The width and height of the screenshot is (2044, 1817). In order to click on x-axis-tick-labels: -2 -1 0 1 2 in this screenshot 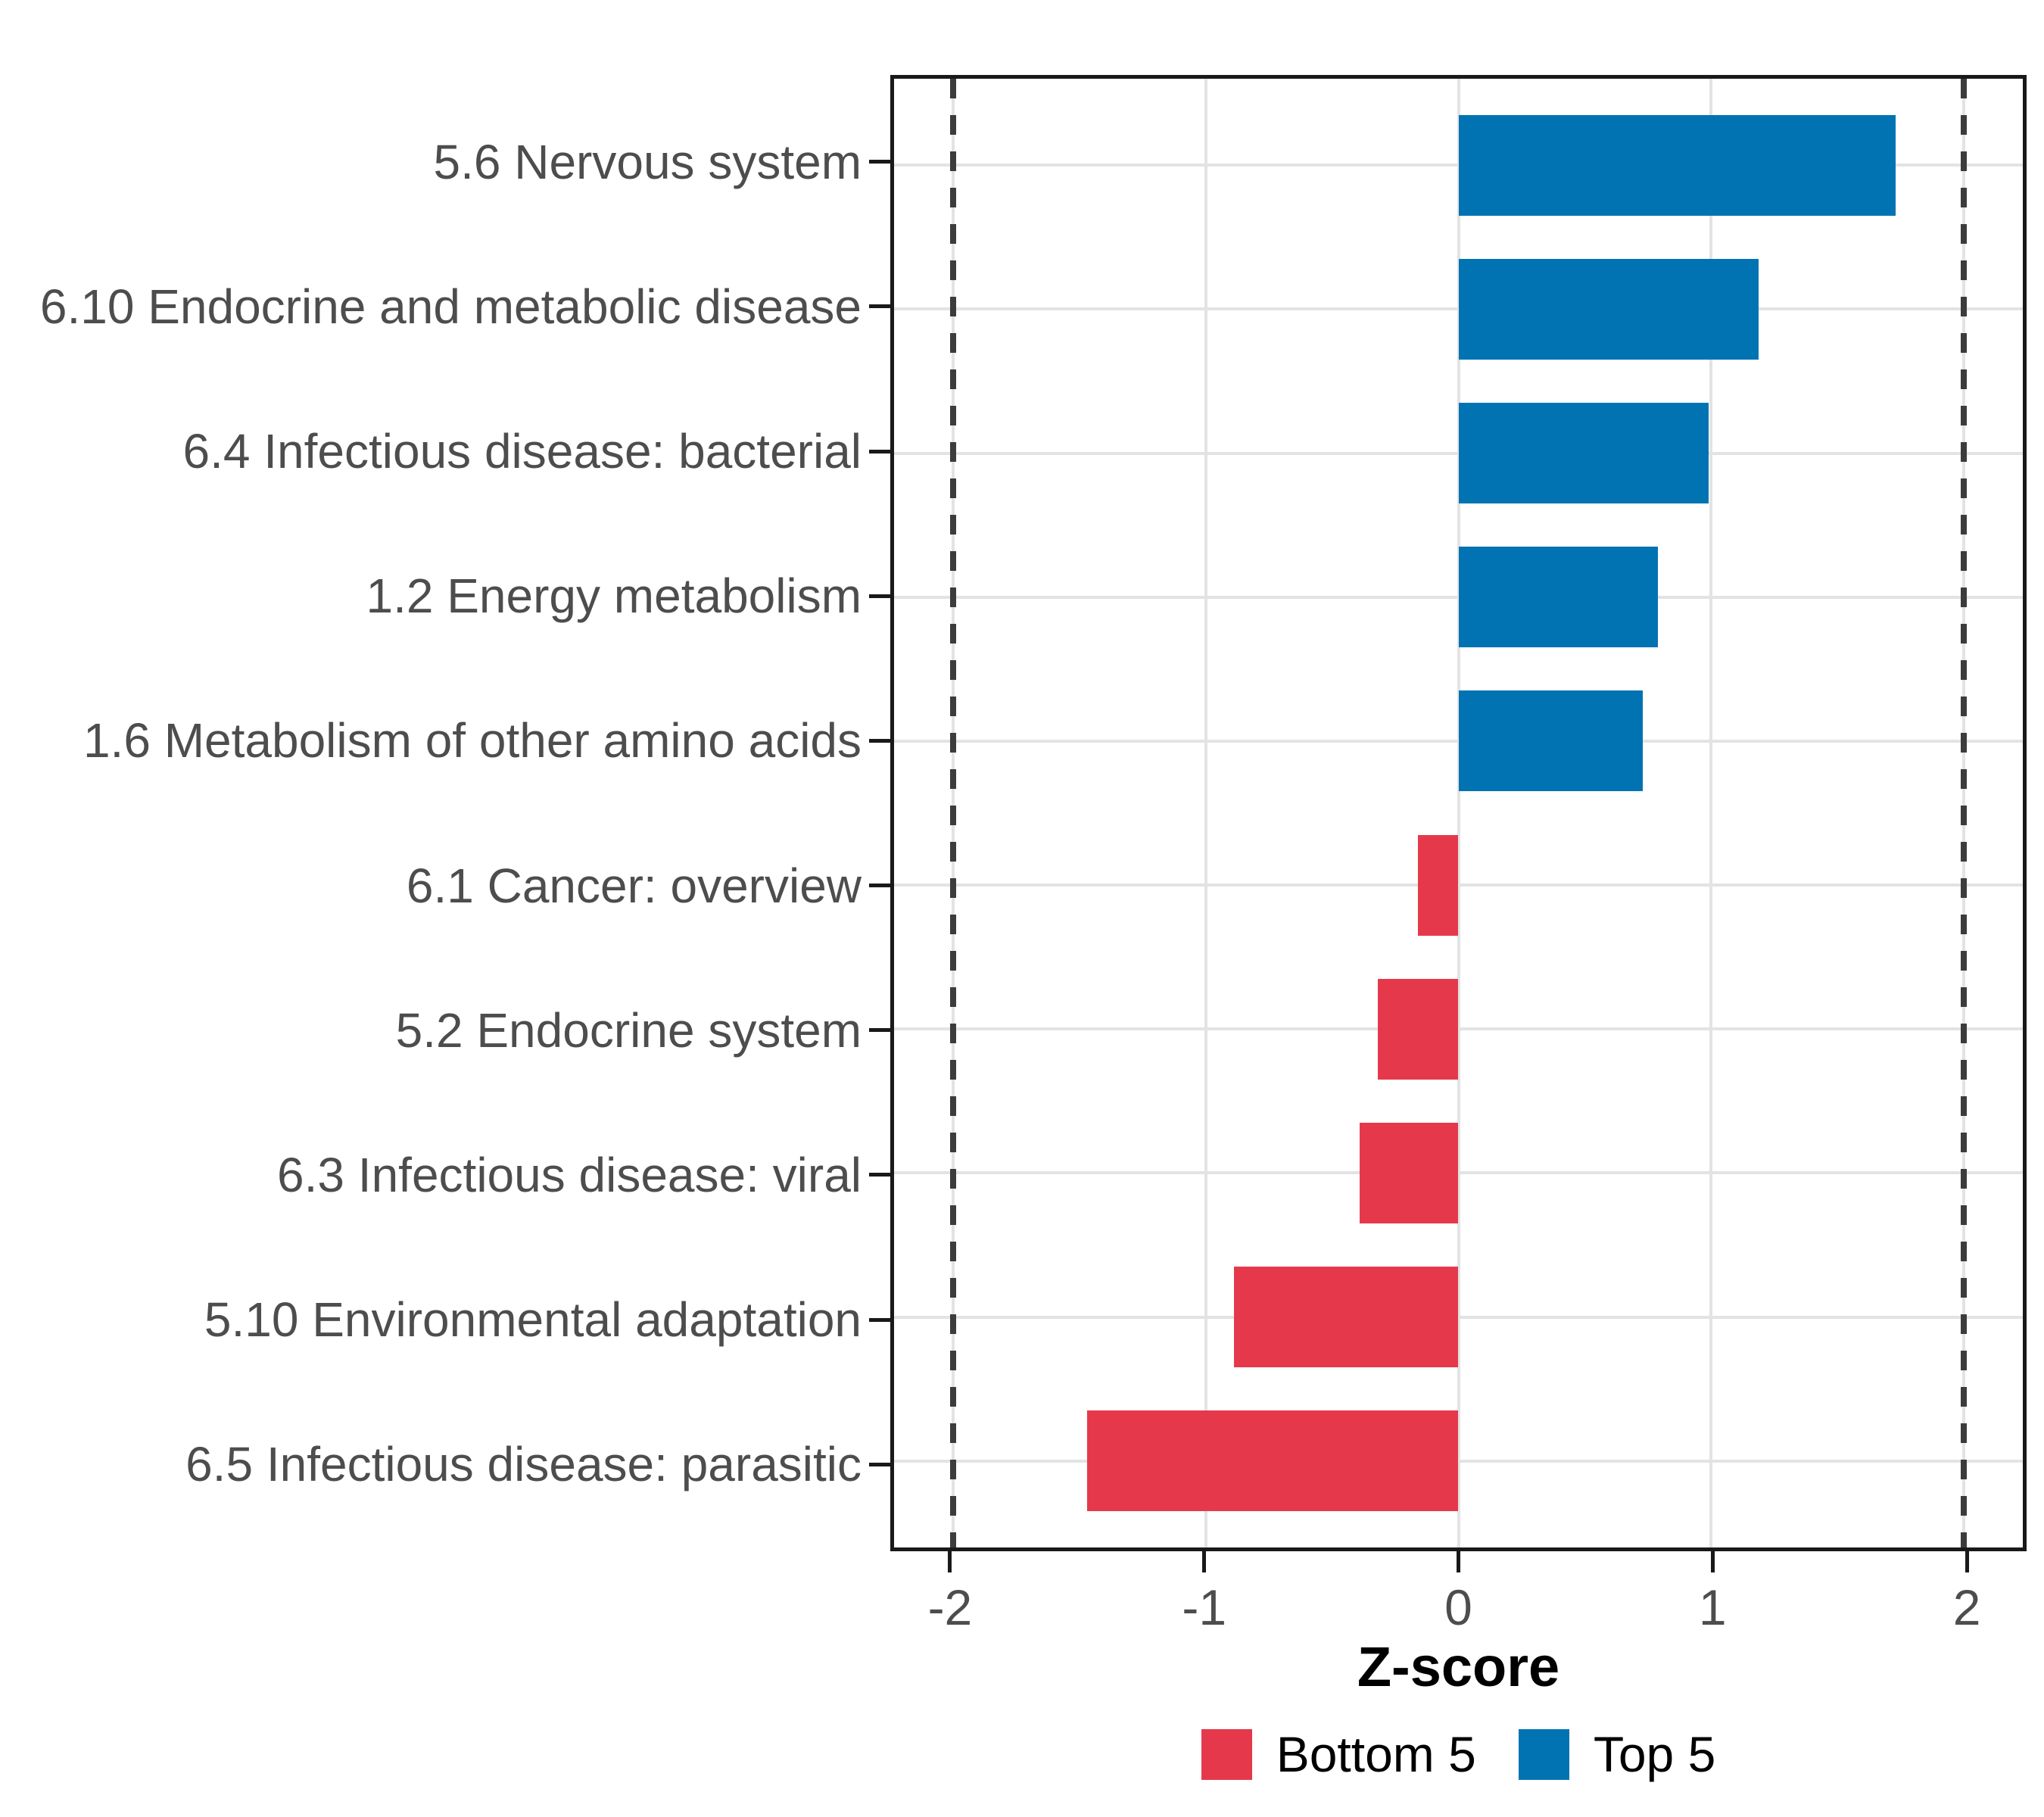, I will do `click(1458, 1607)`.